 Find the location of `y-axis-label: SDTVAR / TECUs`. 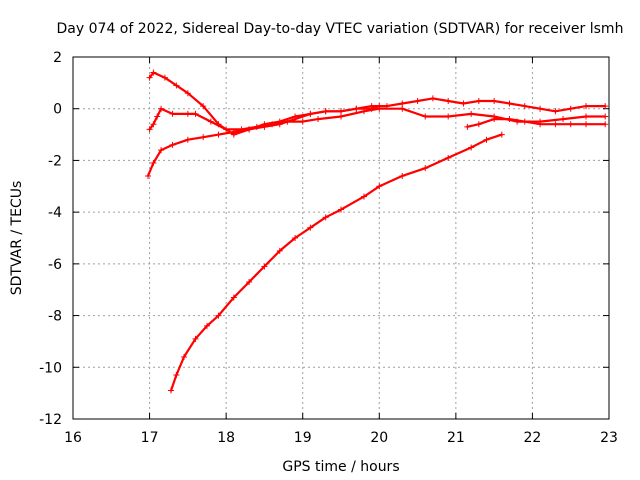

y-axis-label: SDTVAR / TECUs is located at coordinates (17, 238).